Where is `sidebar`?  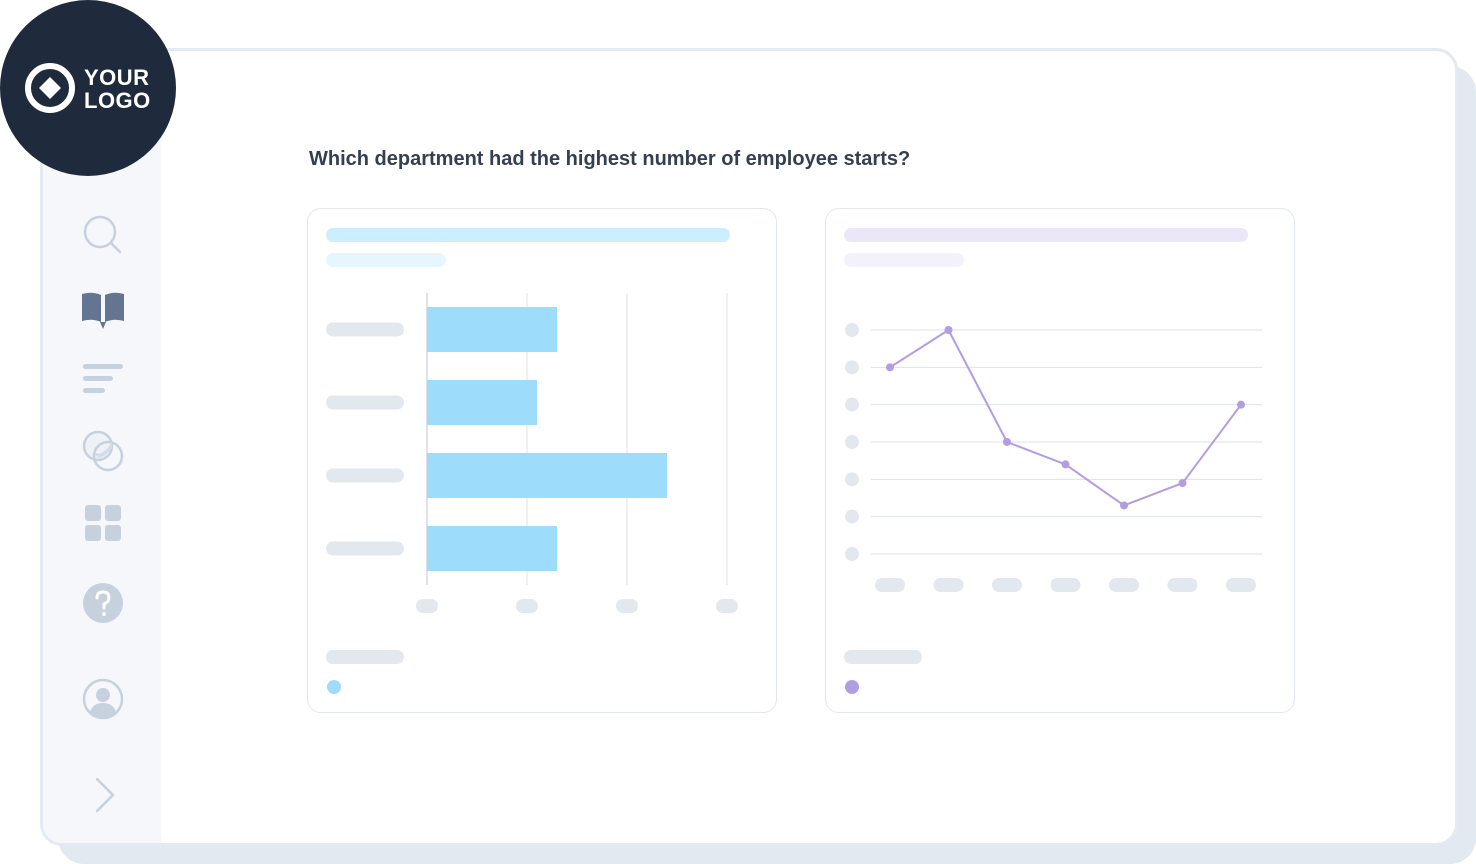 sidebar is located at coordinates (102, 447).